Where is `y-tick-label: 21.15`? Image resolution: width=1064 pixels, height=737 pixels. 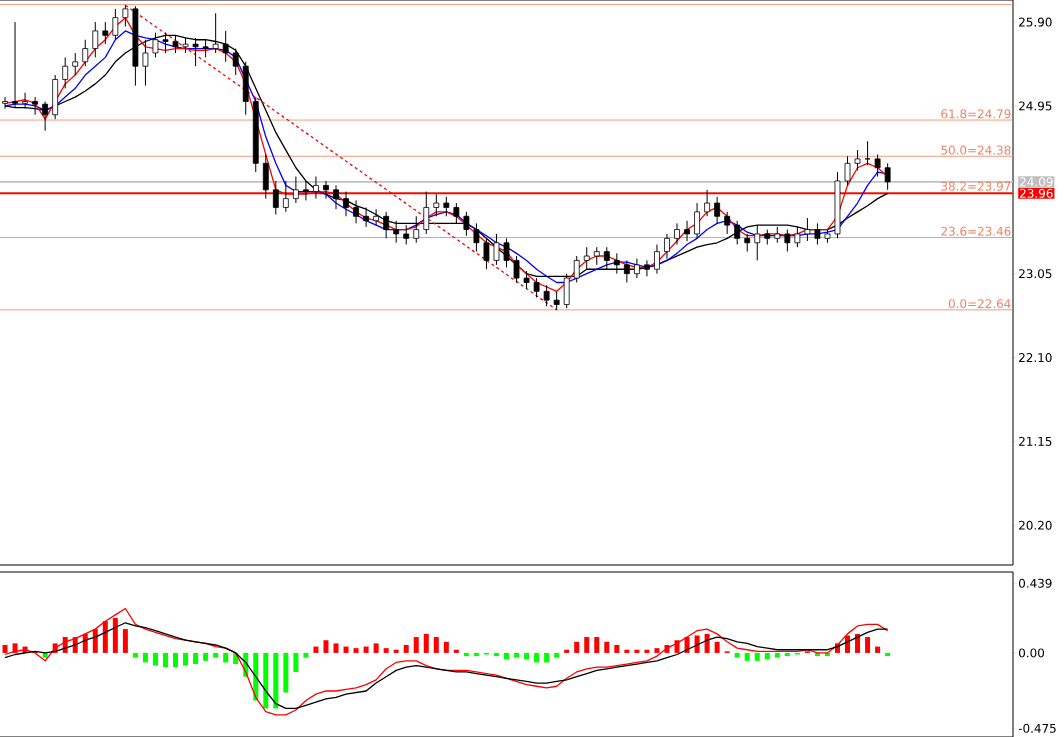 y-tick-label: 21.15 is located at coordinates (1035, 441).